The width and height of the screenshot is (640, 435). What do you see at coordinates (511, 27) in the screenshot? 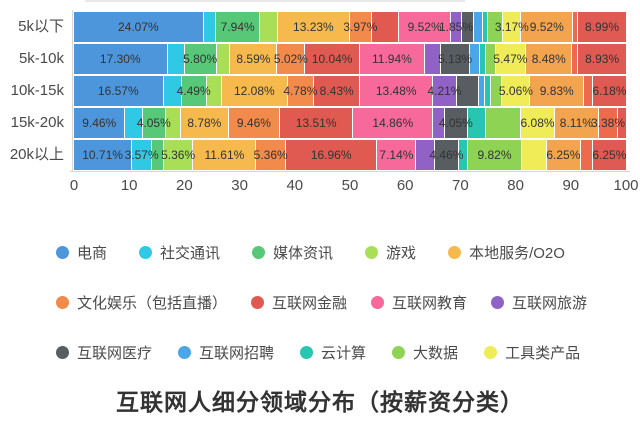
I see `bar-segment-label: 3.17%` at bounding box center [511, 27].